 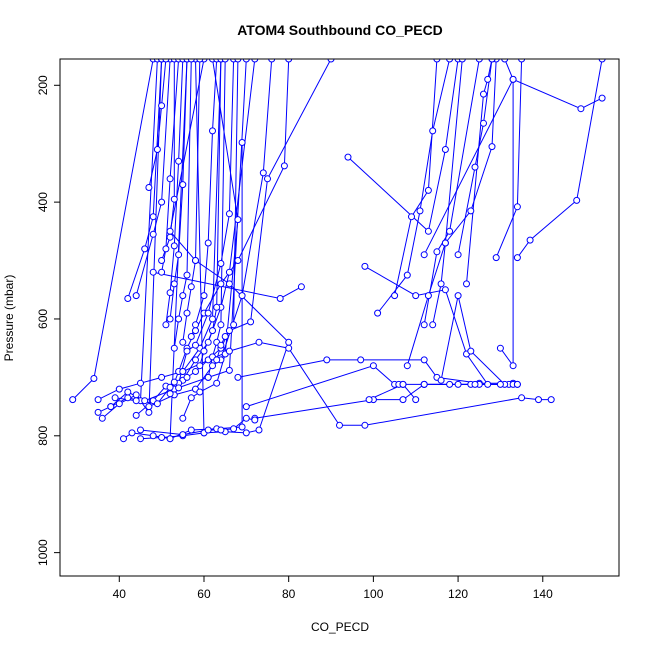 I want to click on y-tick-label: 1000, so click(x=43, y=552).